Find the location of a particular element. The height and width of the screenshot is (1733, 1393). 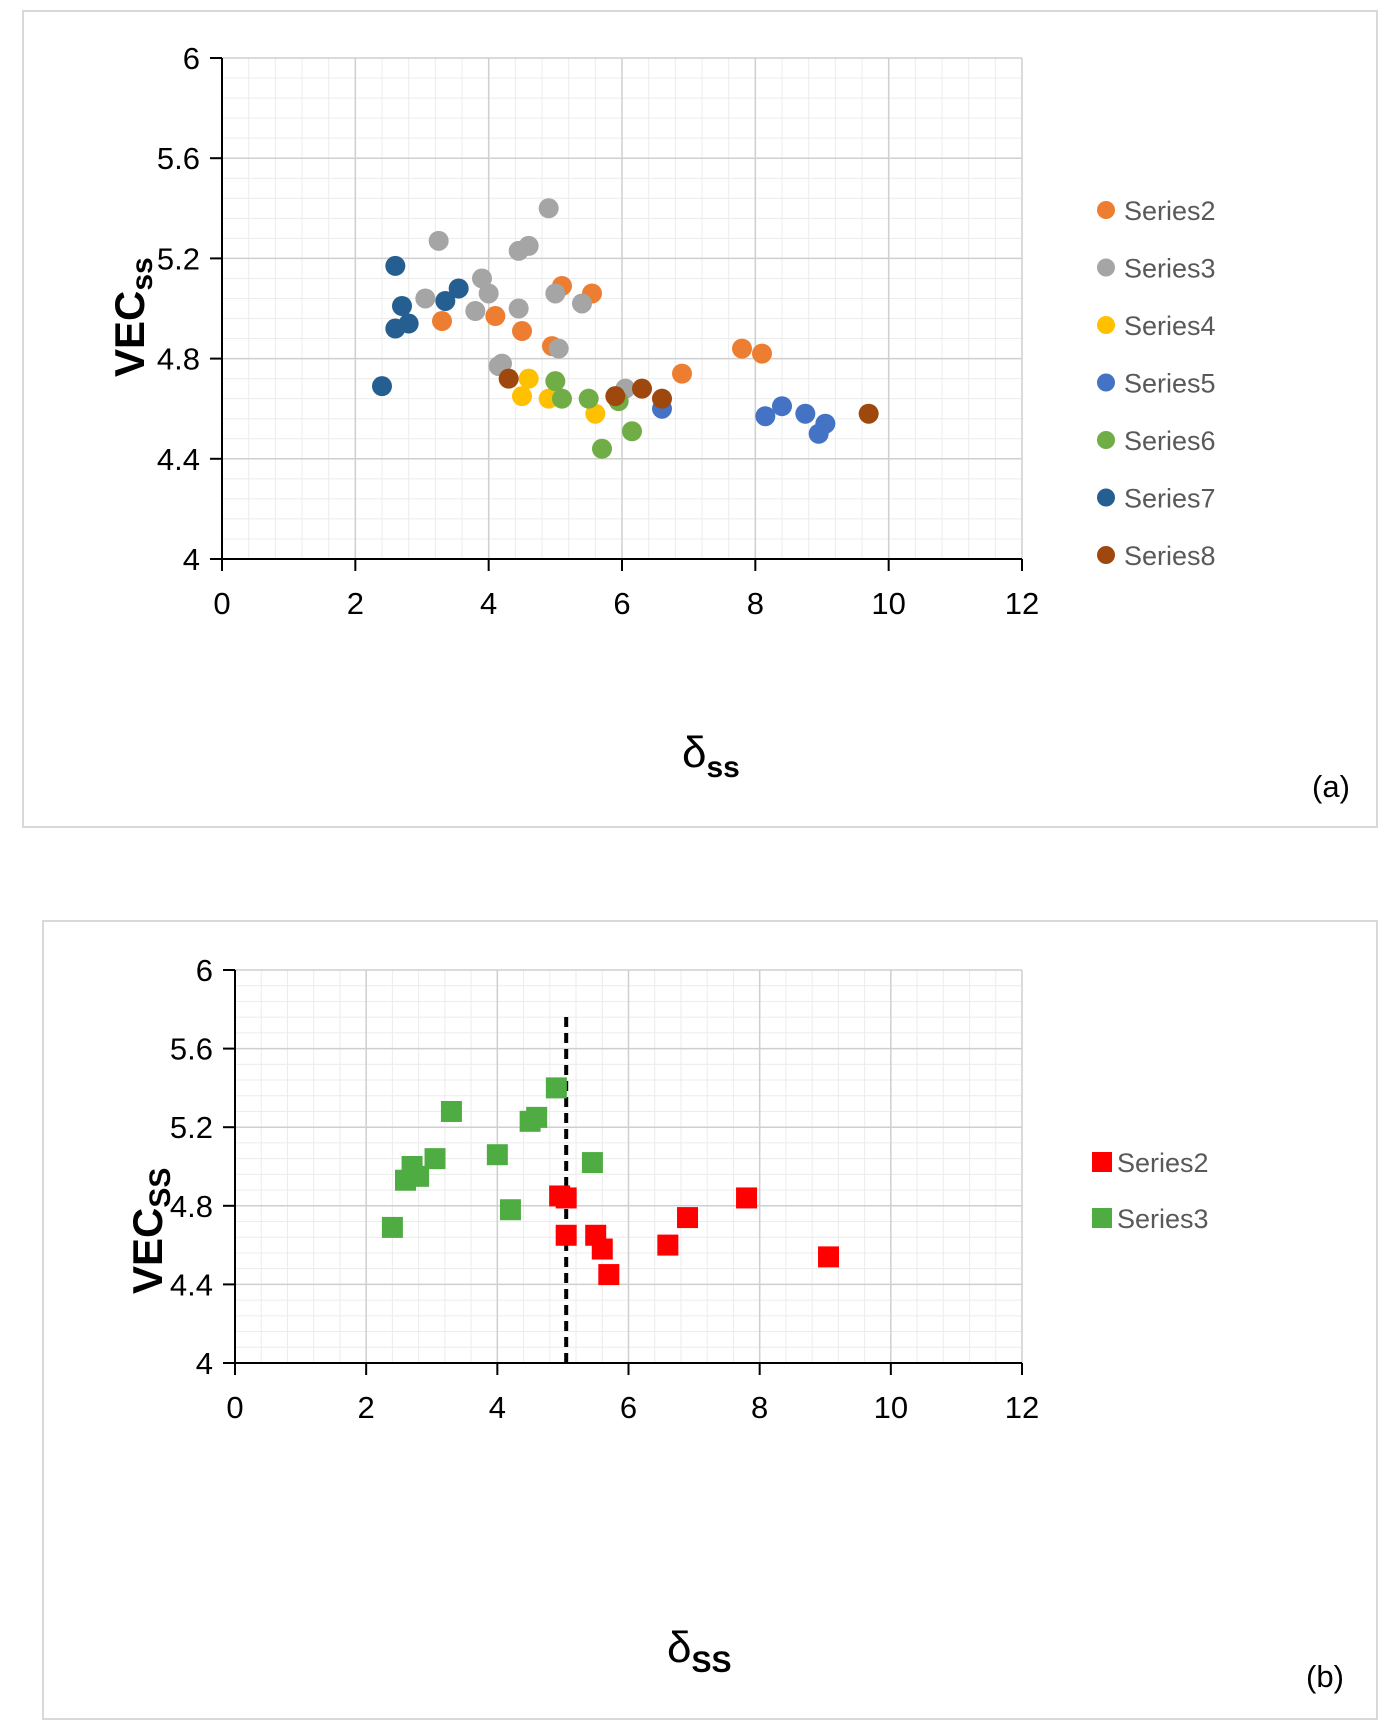

legend-marker-series8 is located at coordinates (1106, 555).